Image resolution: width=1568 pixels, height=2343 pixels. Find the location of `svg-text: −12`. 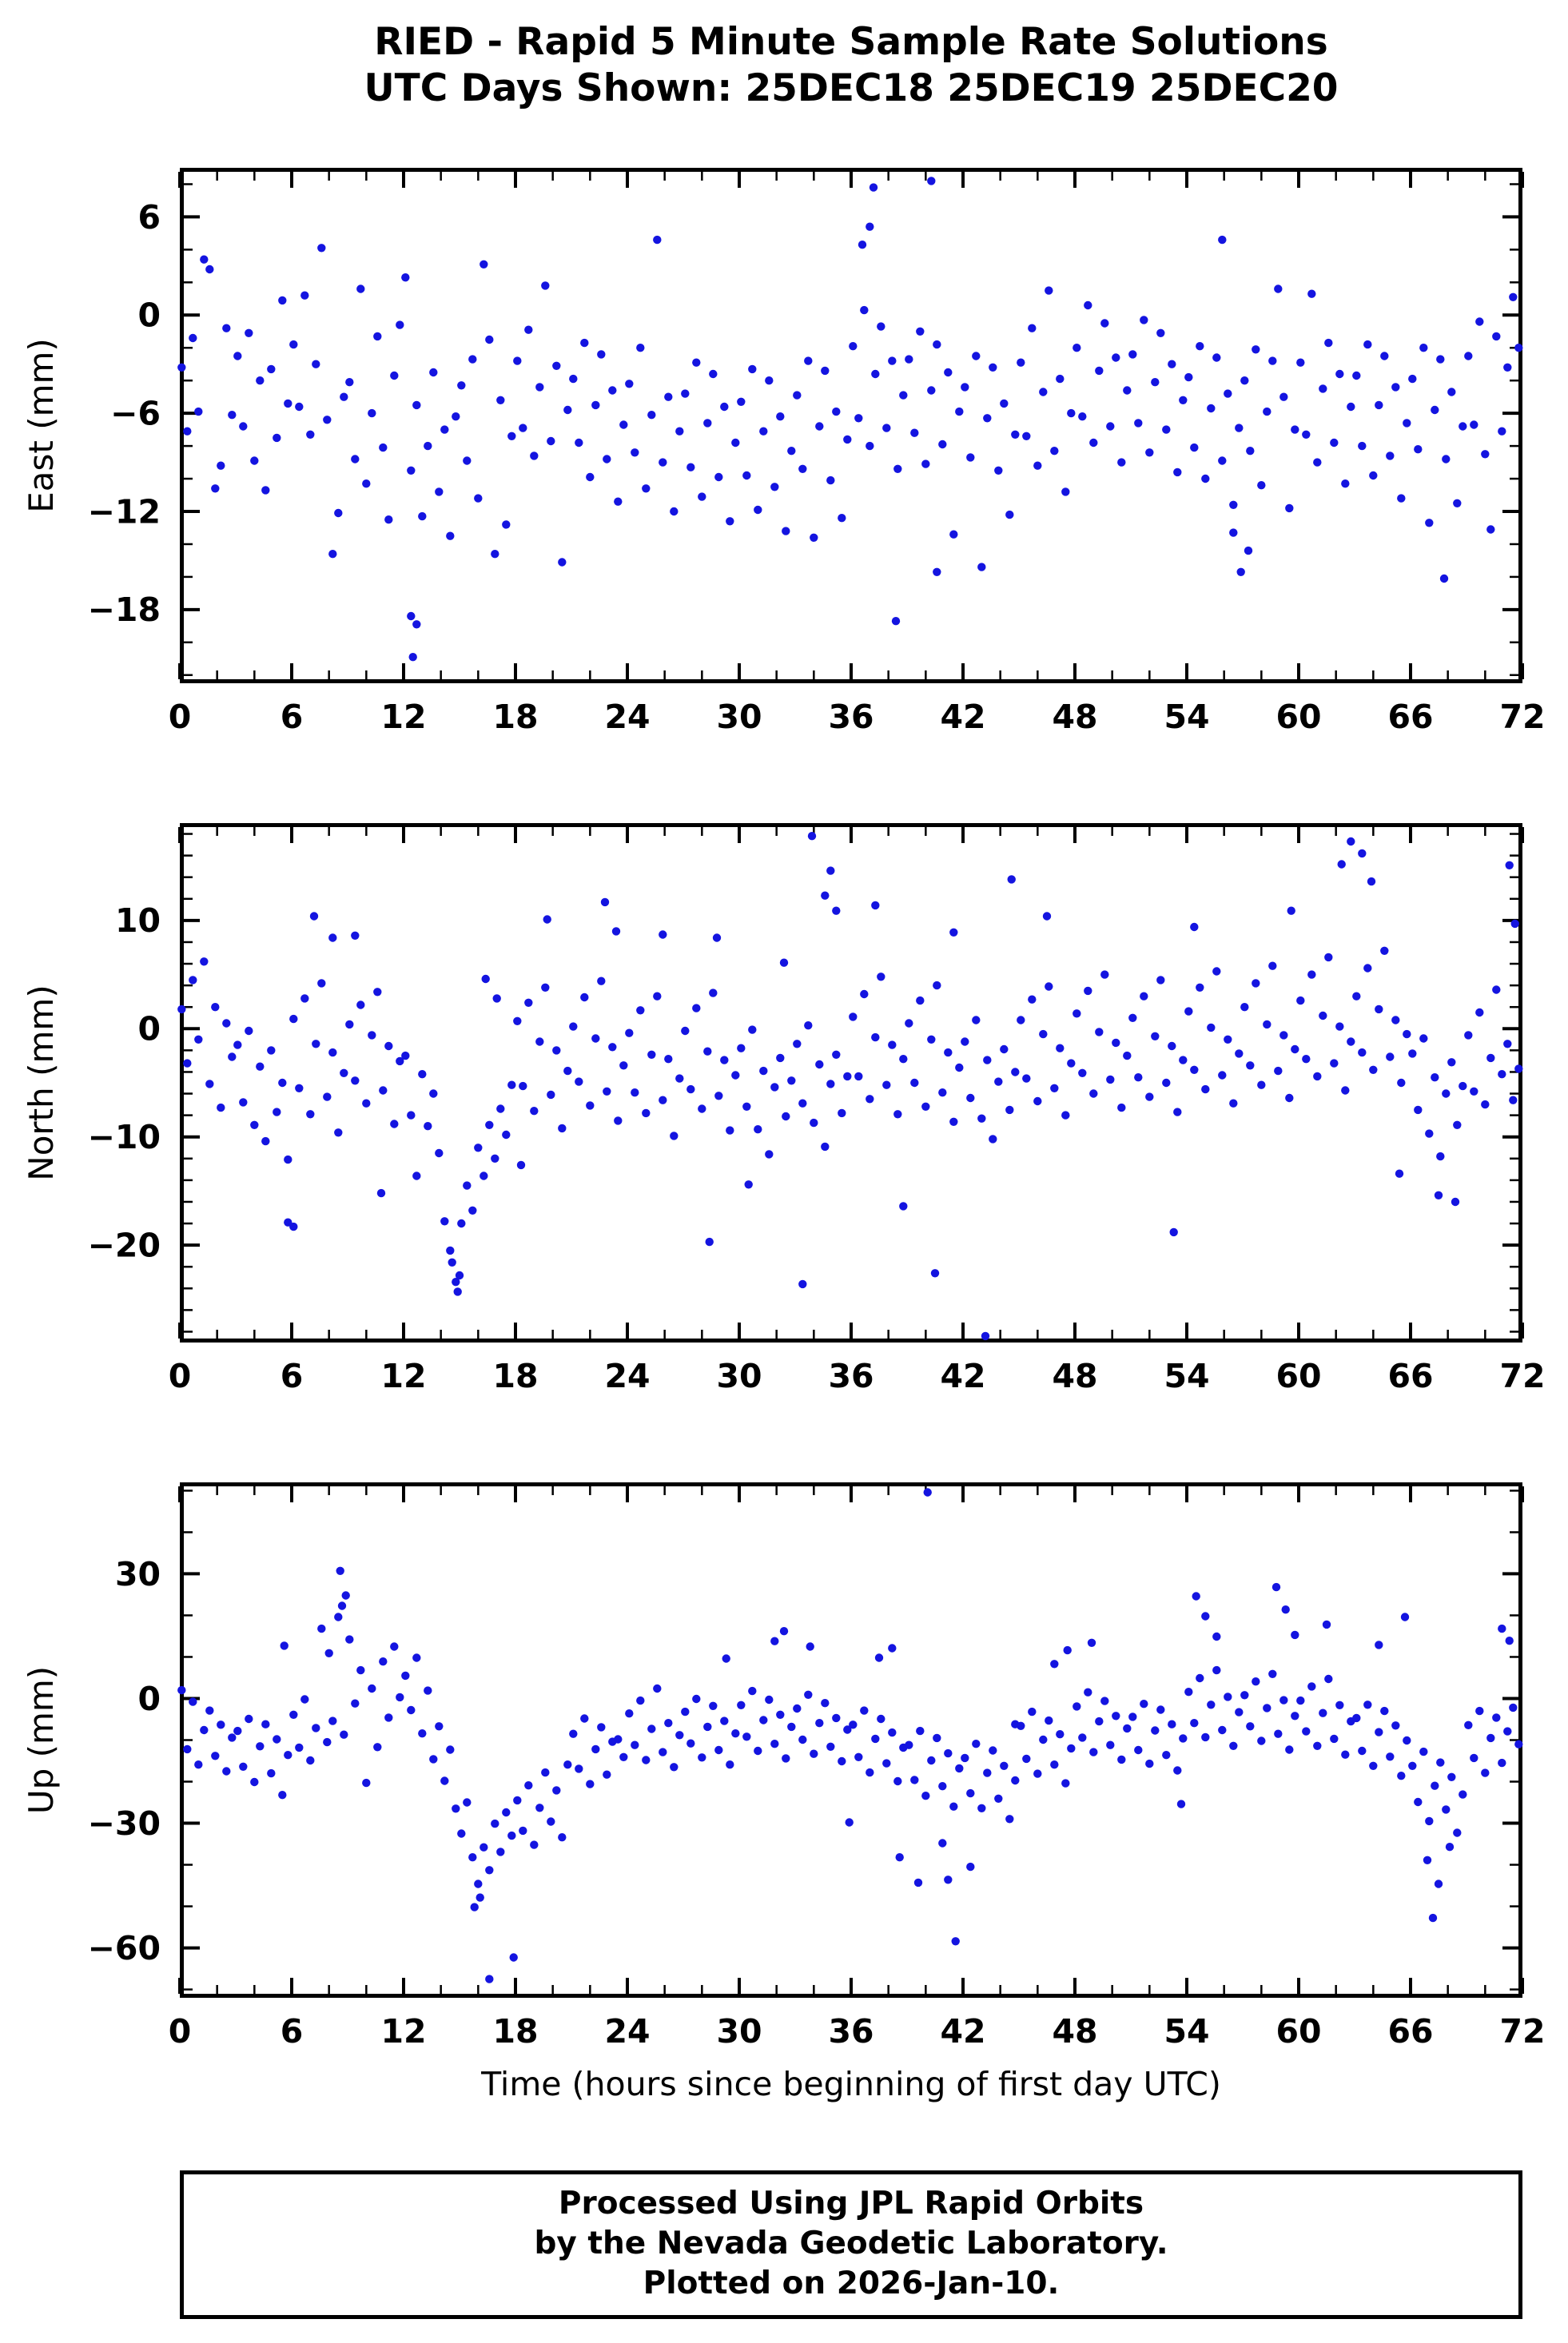

svg-text: −12 is located at coordinates (124, 511).